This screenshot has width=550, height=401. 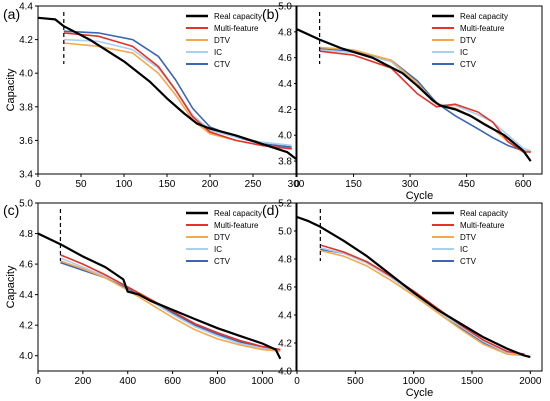 I want to click on panel-label: (a), so click(x=11, y=14).